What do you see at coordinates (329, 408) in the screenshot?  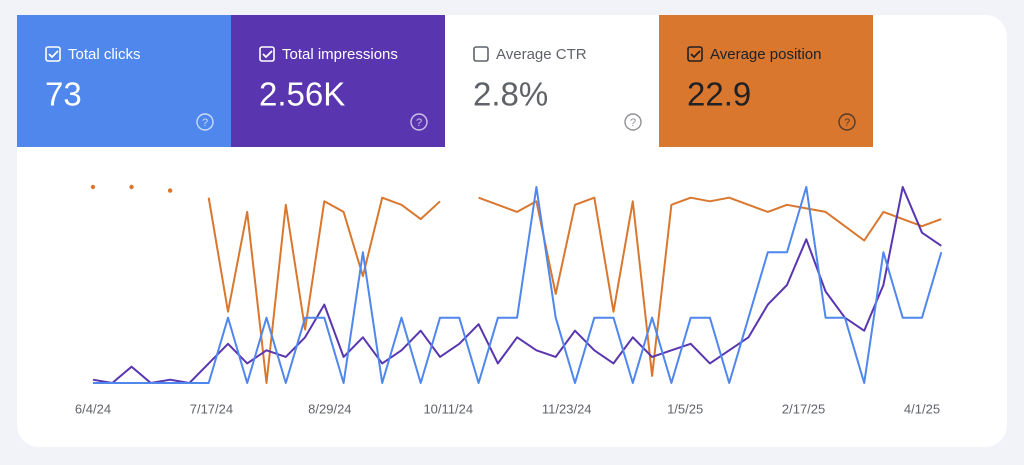 I see `x-tick-label: 8/29/24` at bounding box center [329, 408].